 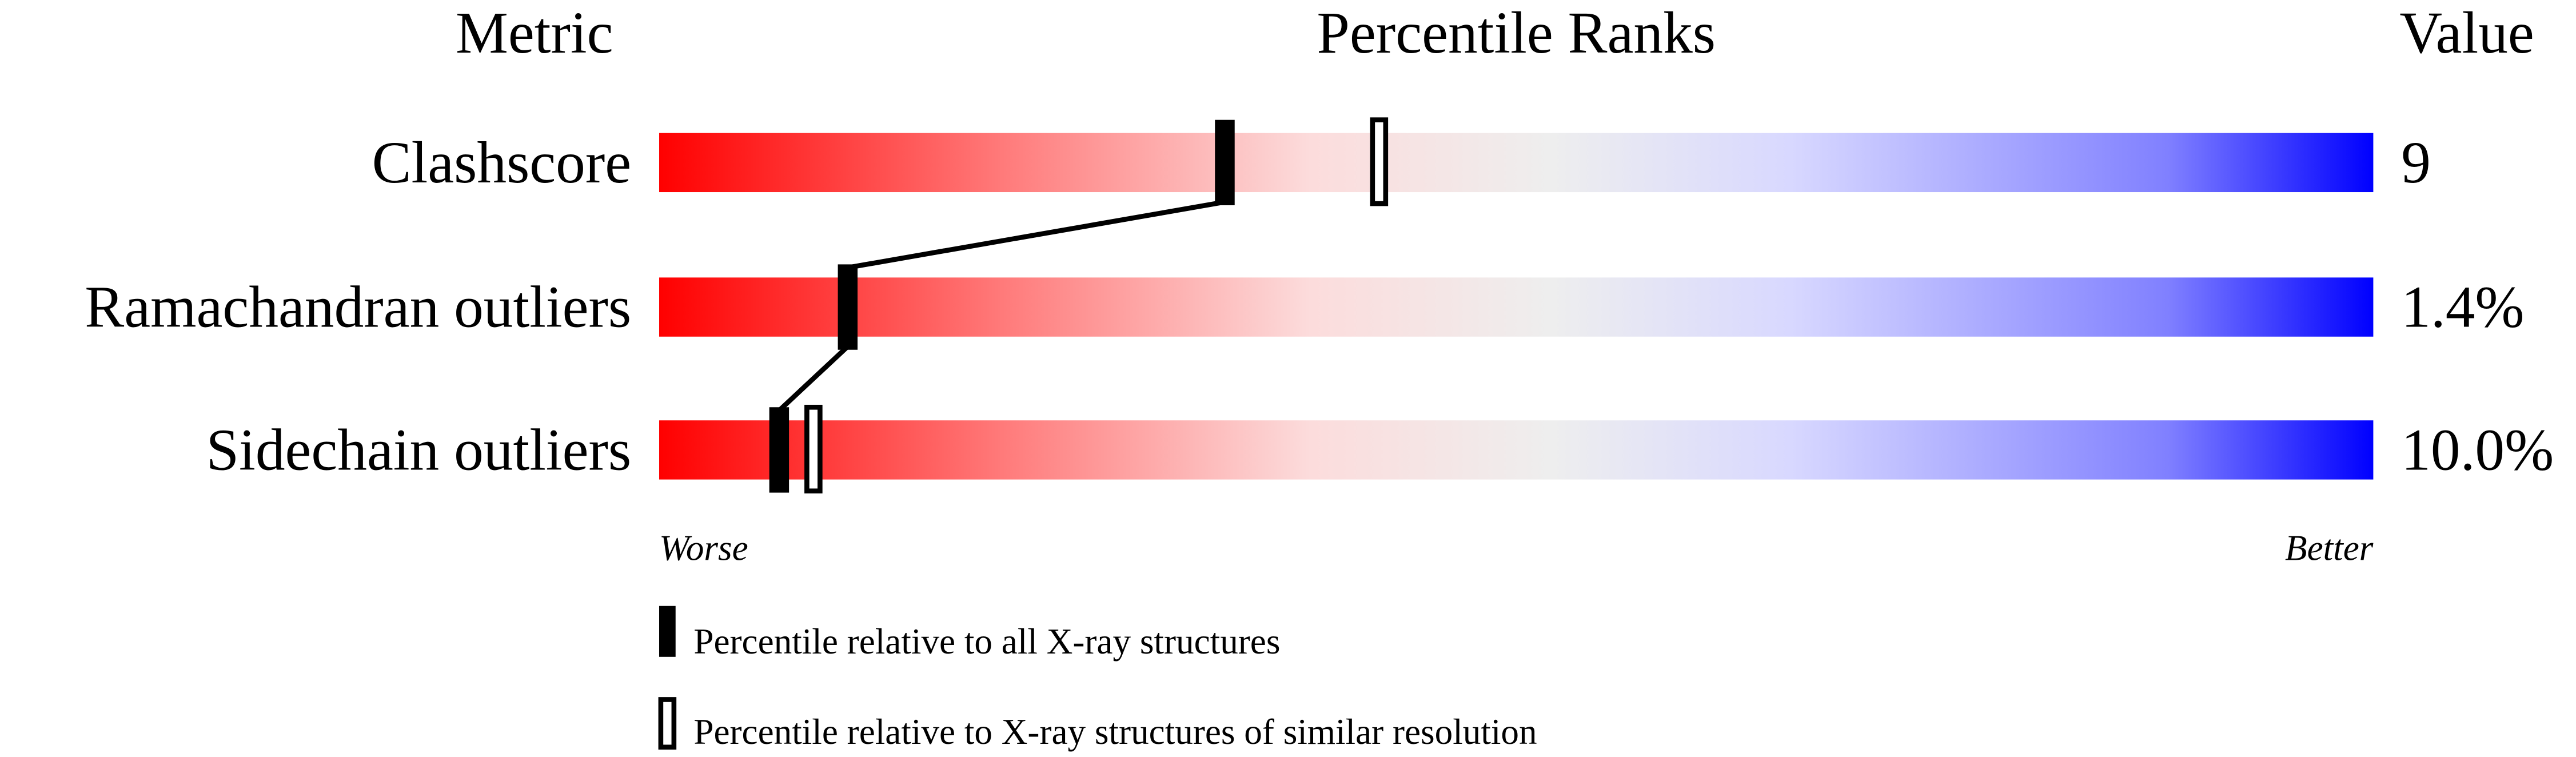 I want to click on metric-label: Ramachandran outliers, so click(x=358, y=308).